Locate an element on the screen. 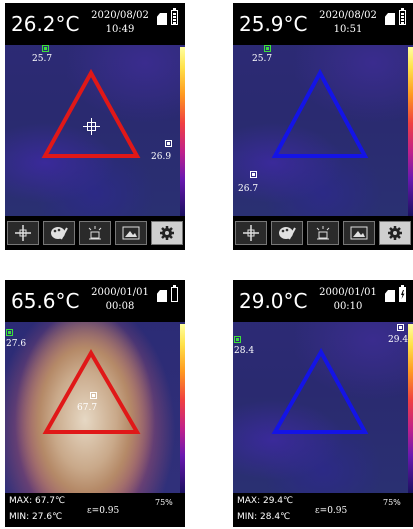 The image size is (413, 529). battery-charging-icon is located at coordinates (402, 293).